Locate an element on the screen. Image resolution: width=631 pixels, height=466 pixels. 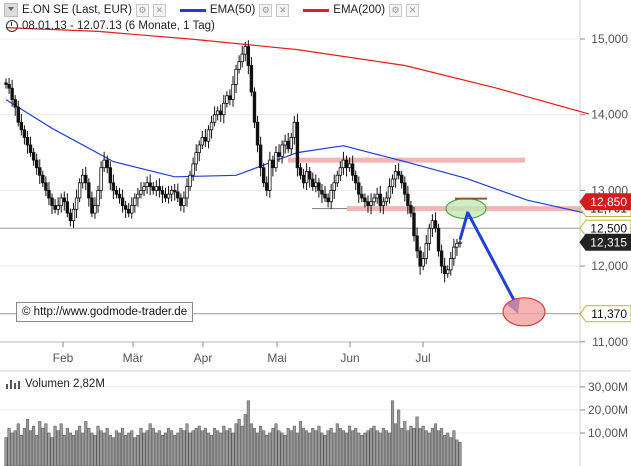
volume-label: Volumen 2,82M is located at coordinates (55, 384).